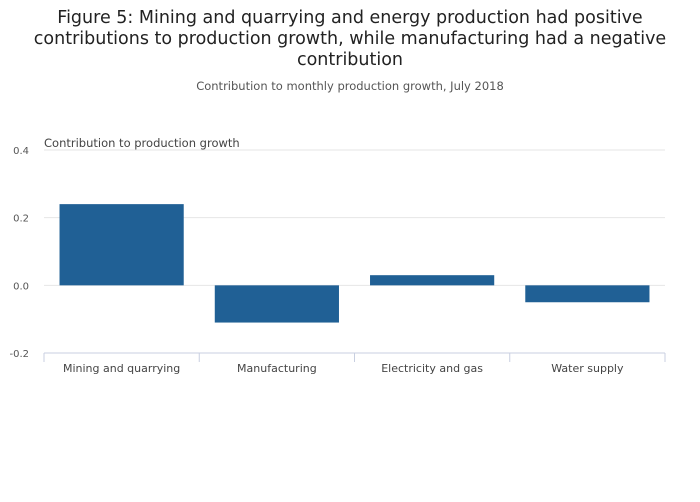 The height and width of the screenshot is (502, 700). Describe the element at coordinates (142, 143) in the screenshot. I see `y-axis-label: Contribution to production growth` at that location.